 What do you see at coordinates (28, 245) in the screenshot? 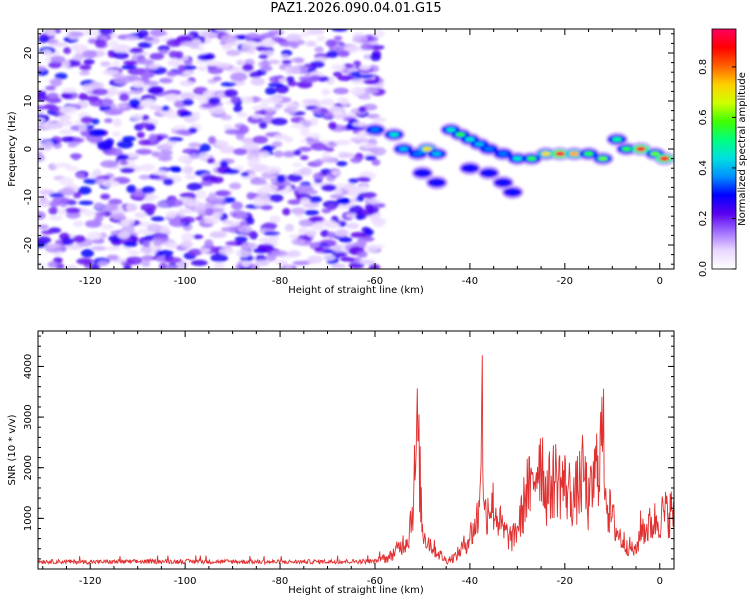
I see `hm-y-tick-label: -20` at bounding box center [28, 245].